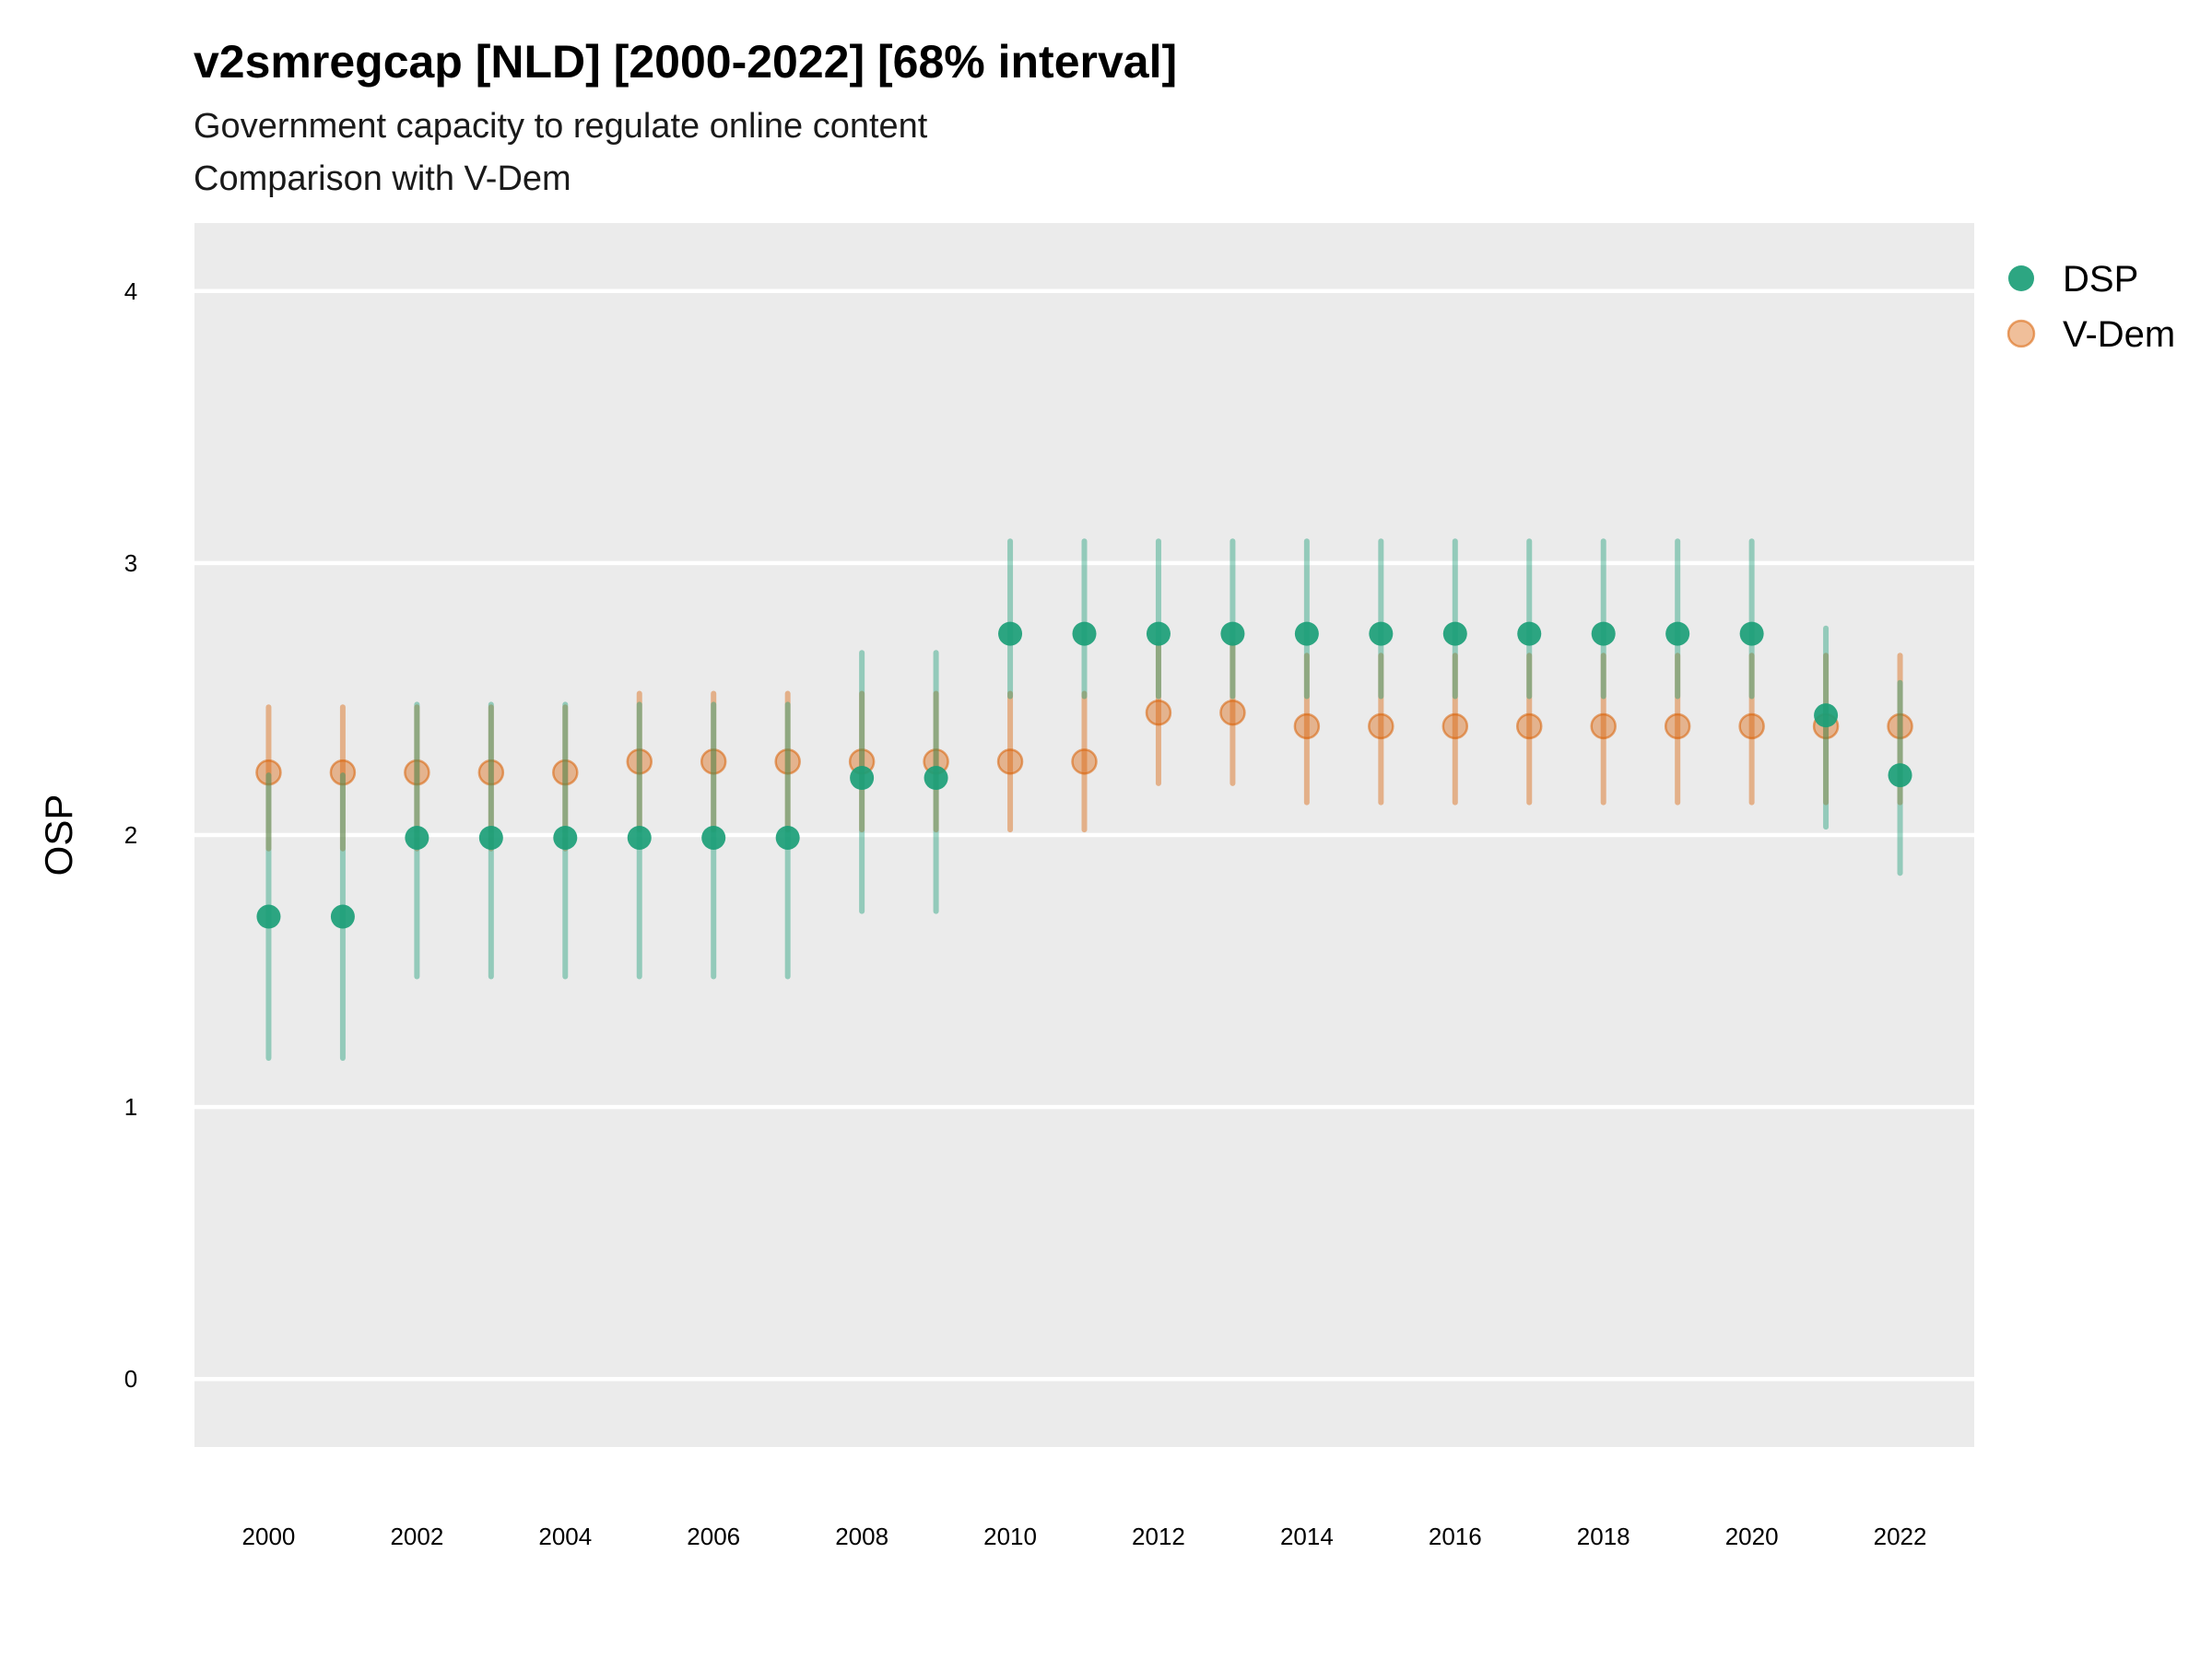  What do you see at coordinates (2090, 307) in the screenshot?
I see `legend: DSP V-Dem` at bounding box center [2090, 307].